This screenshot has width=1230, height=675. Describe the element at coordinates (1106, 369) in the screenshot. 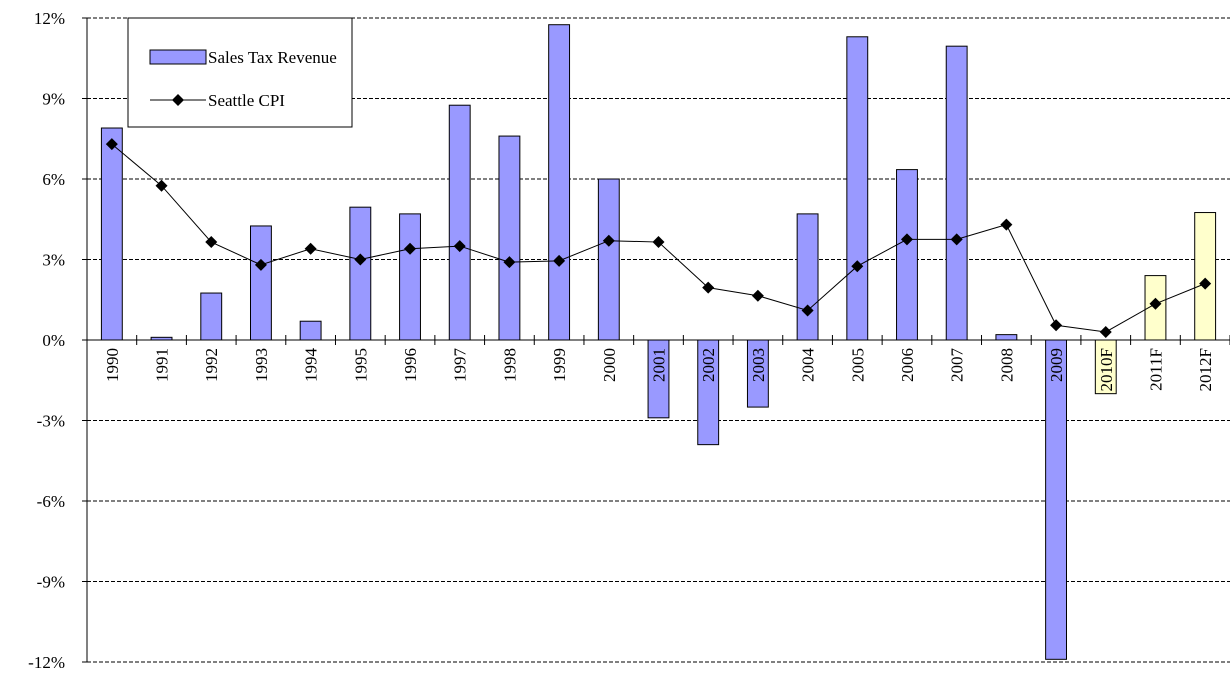

I see `x-tick-label: 2010F` at that location.